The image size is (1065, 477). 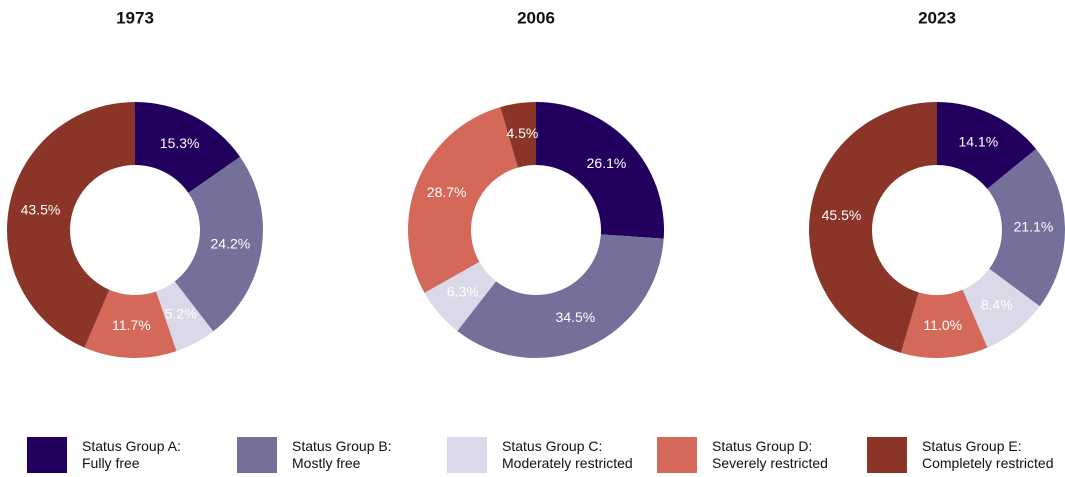 What do you see at coordinates (131, 454) in the screenshot?
I see `legend-label: Status Group A: Fully free` at bounding box center [131, 454].